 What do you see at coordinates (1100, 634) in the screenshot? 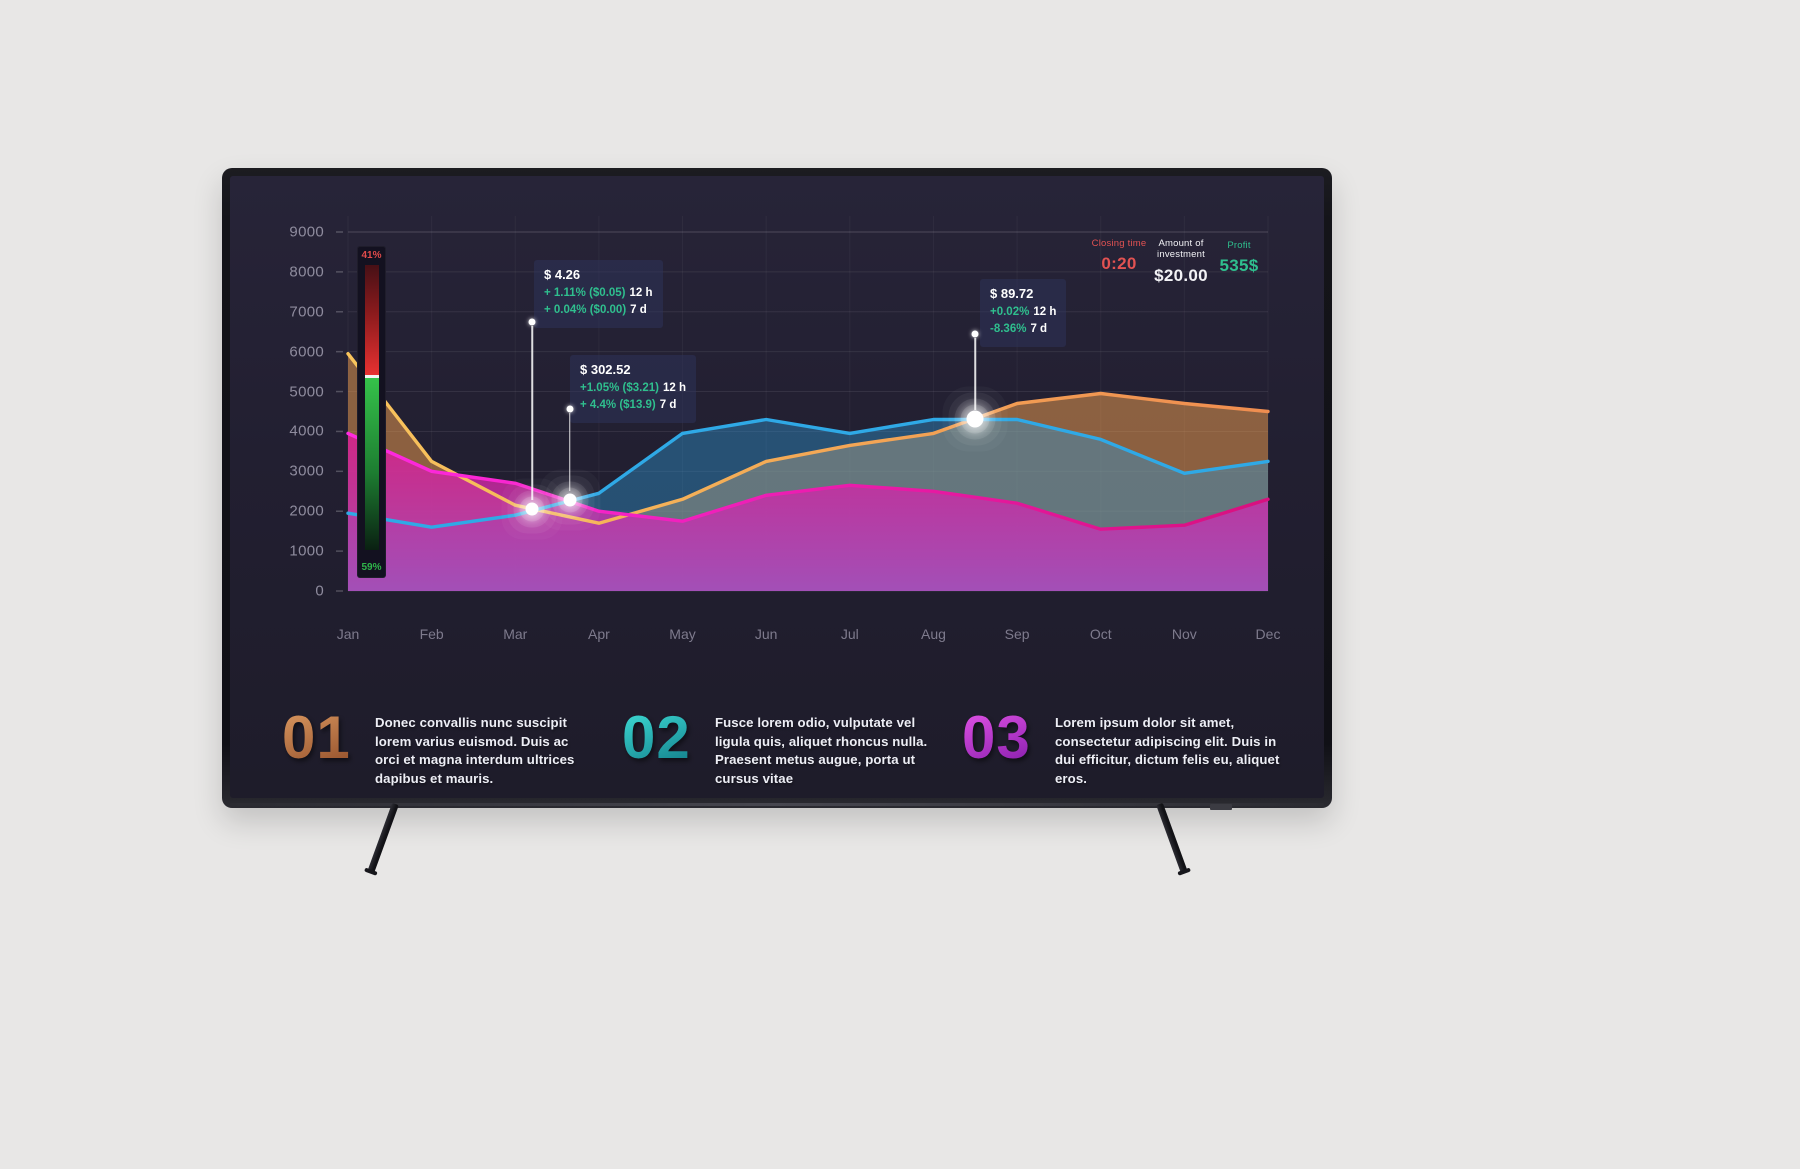
I see `x-axis-month-label: Oct` at bounding box center [1100, 634].